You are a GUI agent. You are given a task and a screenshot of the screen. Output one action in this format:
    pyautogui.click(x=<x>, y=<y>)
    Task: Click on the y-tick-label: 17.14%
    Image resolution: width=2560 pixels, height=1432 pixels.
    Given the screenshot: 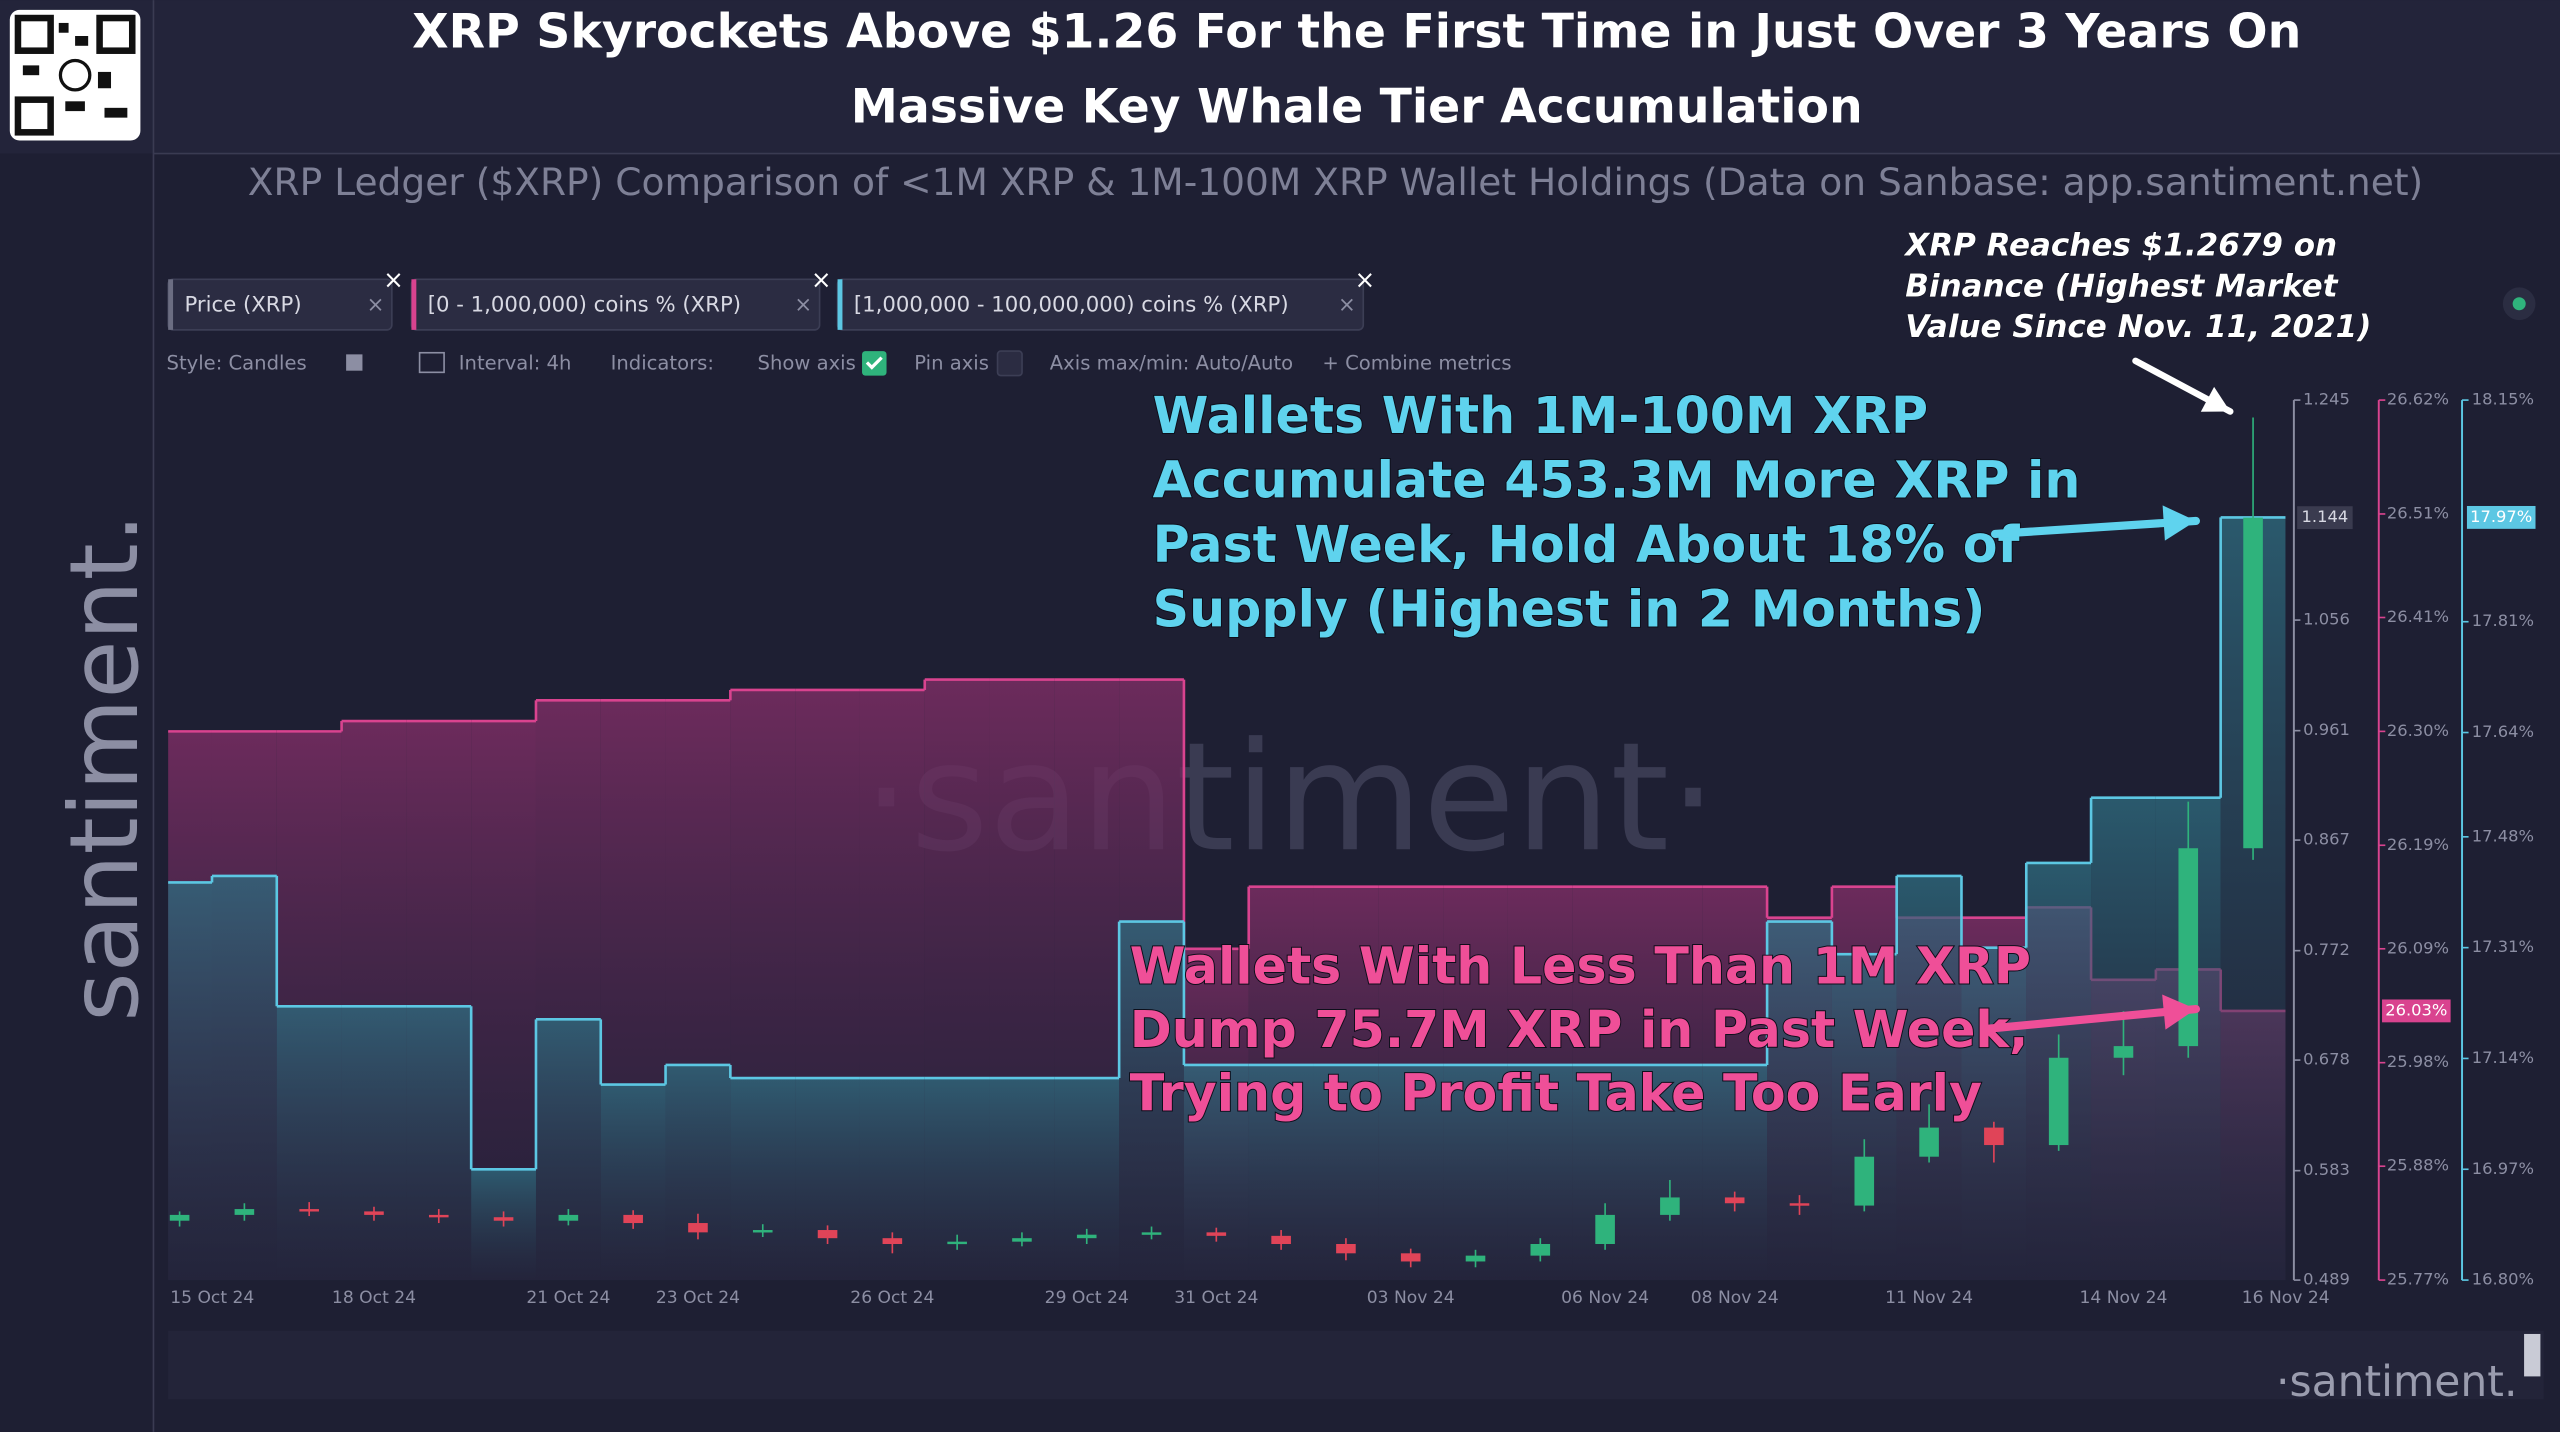 What is the action you would take?
    pyautogui.click(x=2503, y=1057)
    